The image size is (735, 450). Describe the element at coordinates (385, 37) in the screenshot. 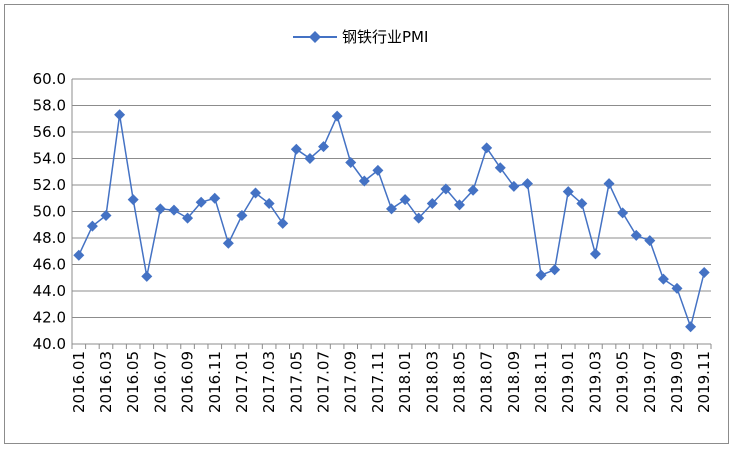

I see `legend-label: 钢铁行业PMI` at that location.